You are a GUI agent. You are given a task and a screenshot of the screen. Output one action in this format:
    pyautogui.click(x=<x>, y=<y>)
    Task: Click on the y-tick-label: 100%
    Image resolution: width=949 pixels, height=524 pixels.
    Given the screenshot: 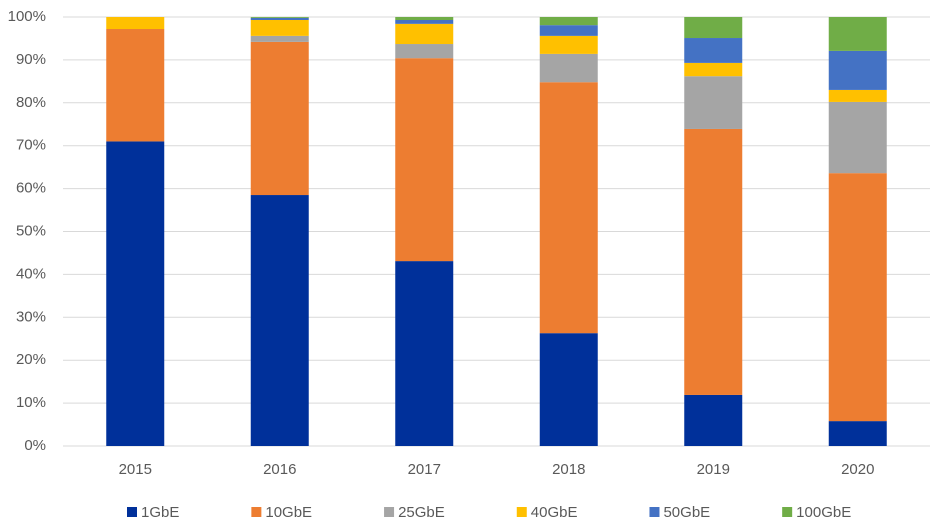 What is the action you would take?
    pyautogui.click(x=27, y=16)
    